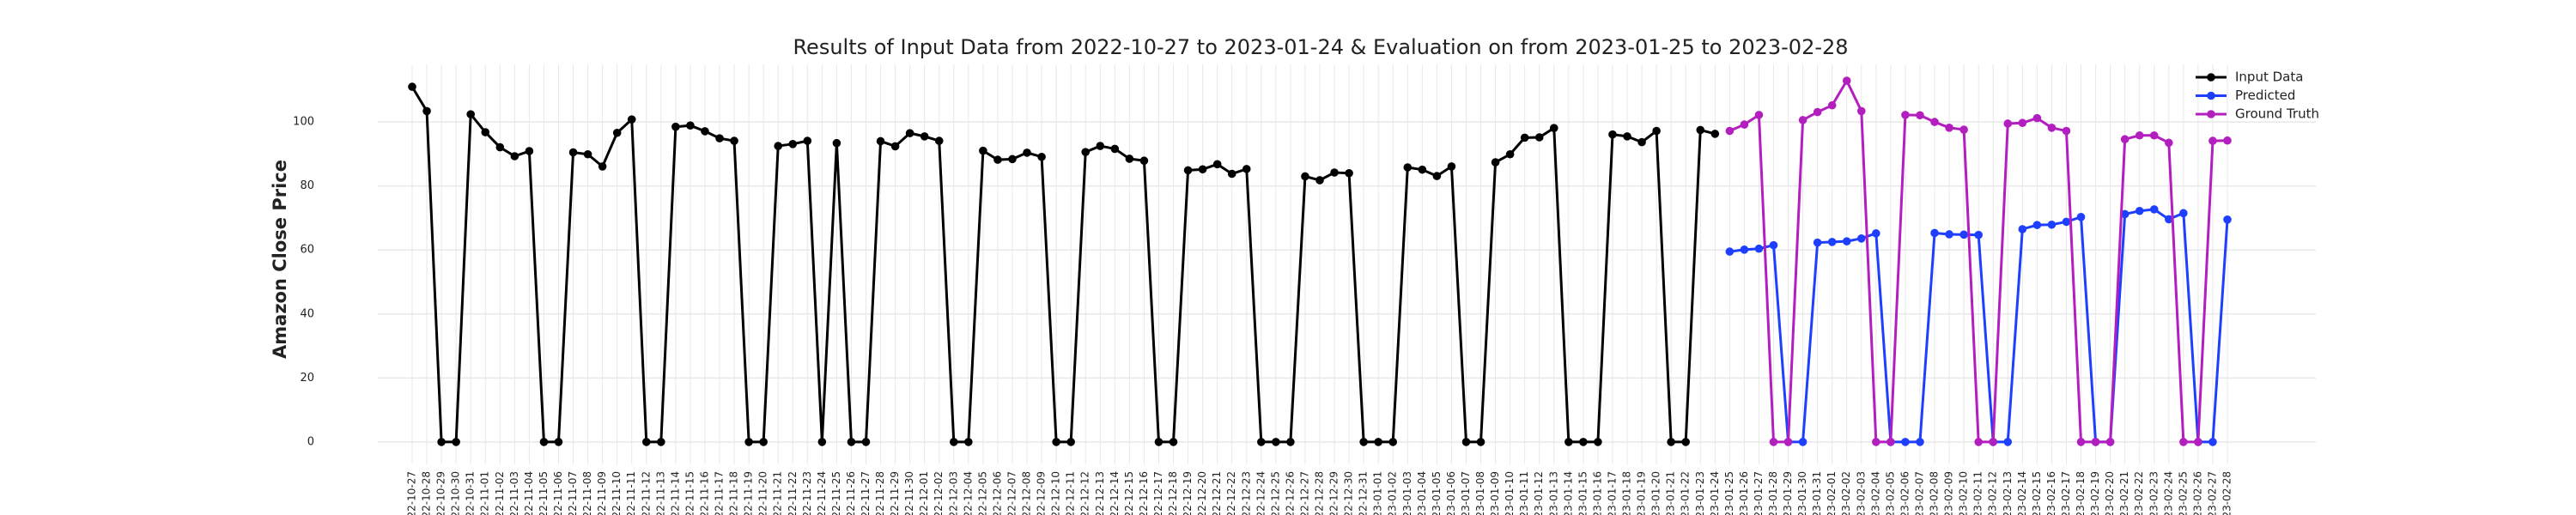 The image size is (2576, 515). Describe the element at coordinates (675, 493) in the screenshot. I see `x-tick-label: 2022-11-14` at that location.